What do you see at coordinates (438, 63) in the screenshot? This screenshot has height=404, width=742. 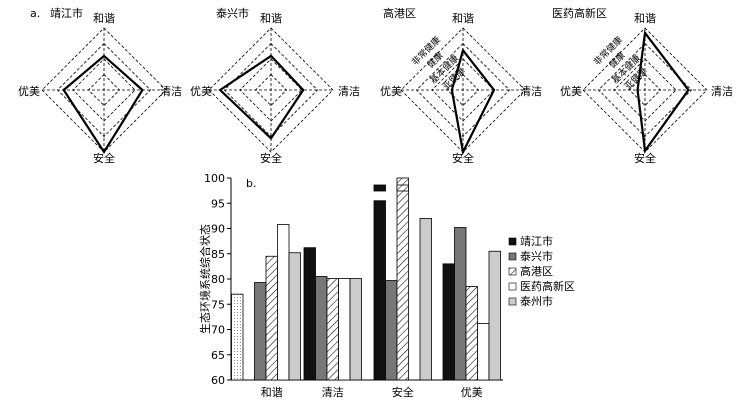 I see `level-labels: 非常健康 健康 基本健康 亚健康` at bounding box center [438, 63].